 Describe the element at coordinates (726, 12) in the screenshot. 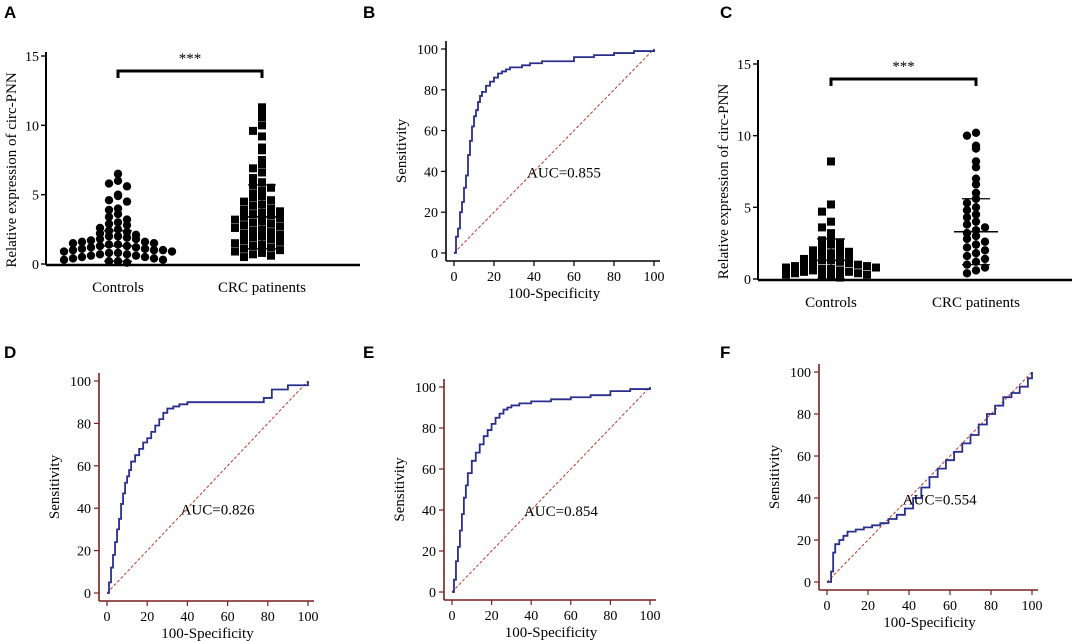

I see `panel-letter-c: C` at that location.